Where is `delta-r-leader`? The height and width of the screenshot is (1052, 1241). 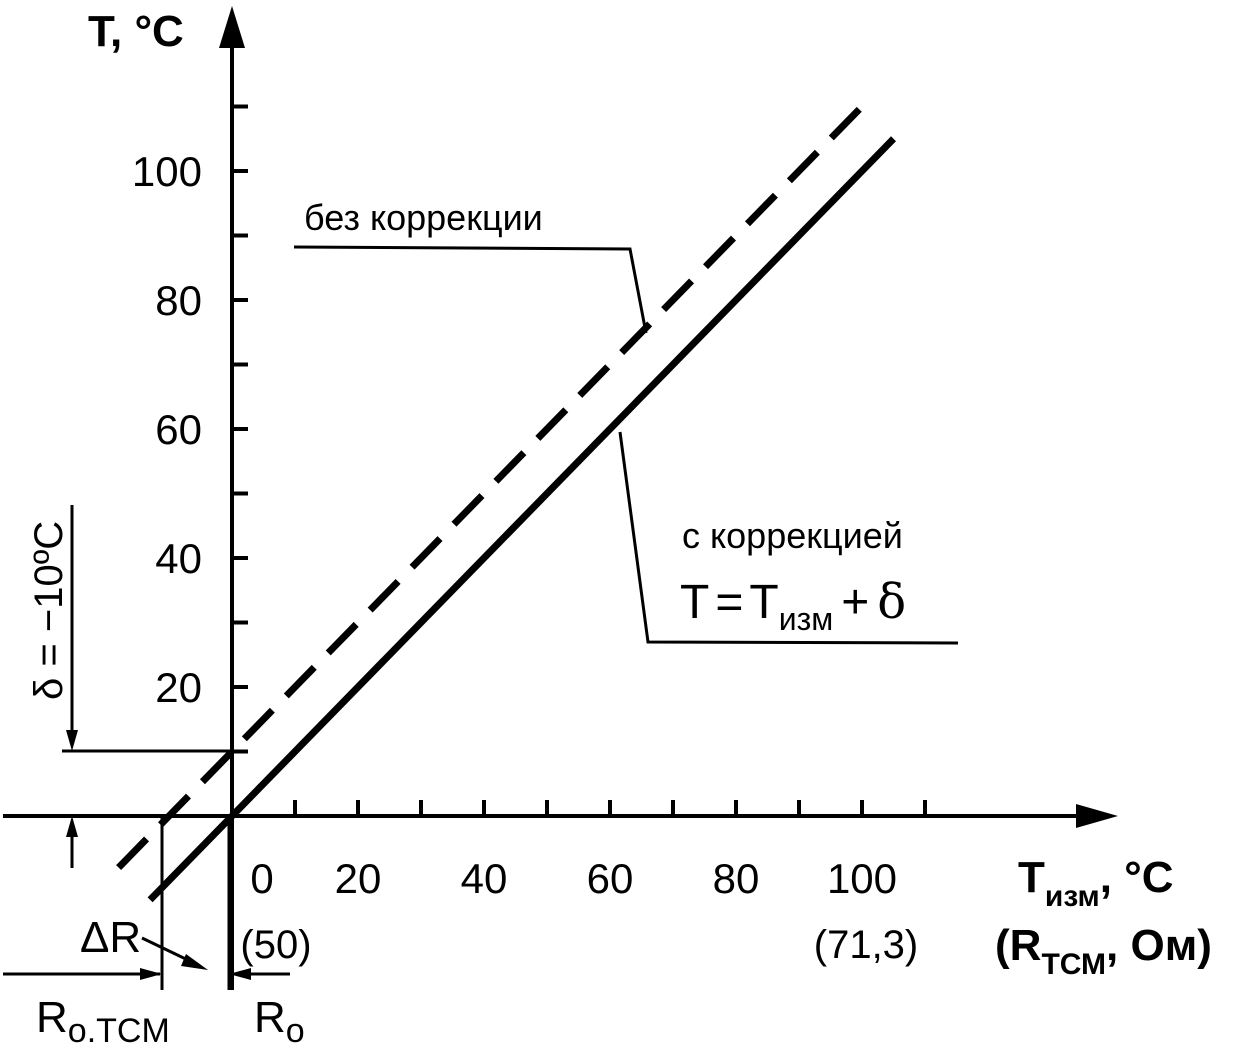 delta-r-leader is located at coordinates (167, 950).